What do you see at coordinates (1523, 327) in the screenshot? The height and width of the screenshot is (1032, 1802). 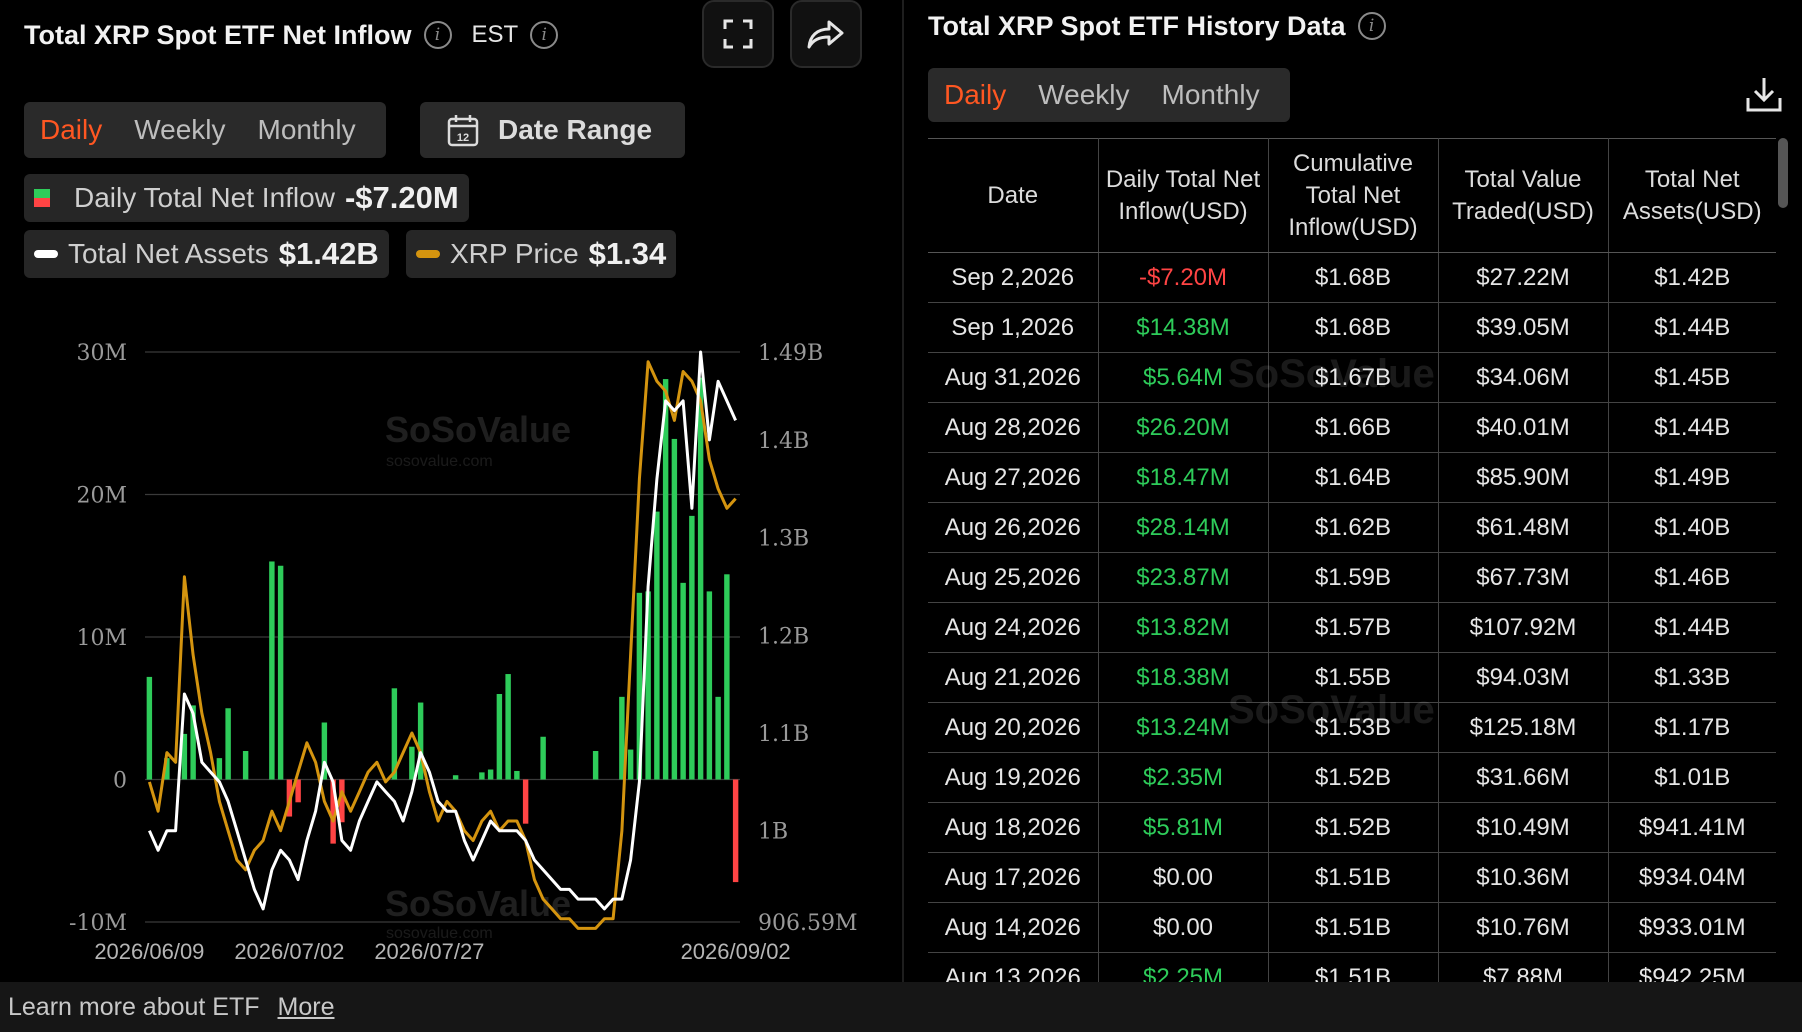 I see `table-cell: $39.05M` at bounding box center [1523, 327].